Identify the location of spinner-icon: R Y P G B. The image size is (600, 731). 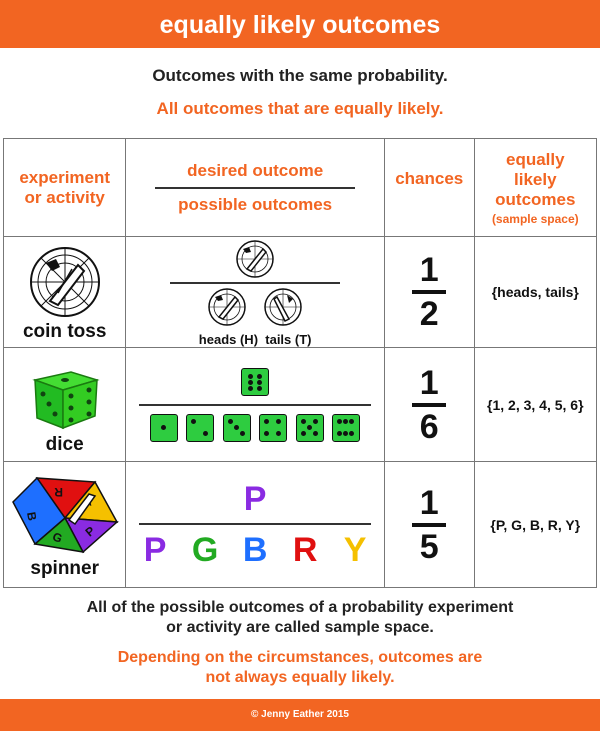
(65, 514).